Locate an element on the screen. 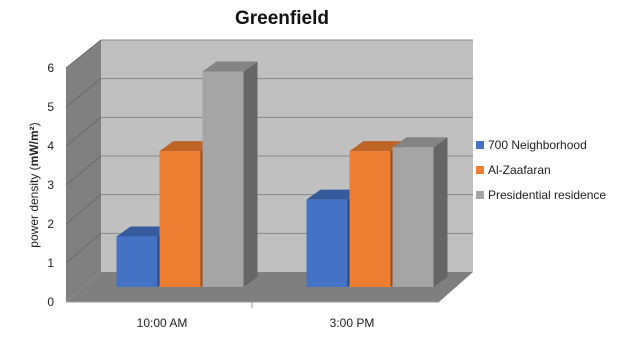 The image size is (619, 338). y-axis-label-unit: mW/m² is located at coordinates (34, 146).